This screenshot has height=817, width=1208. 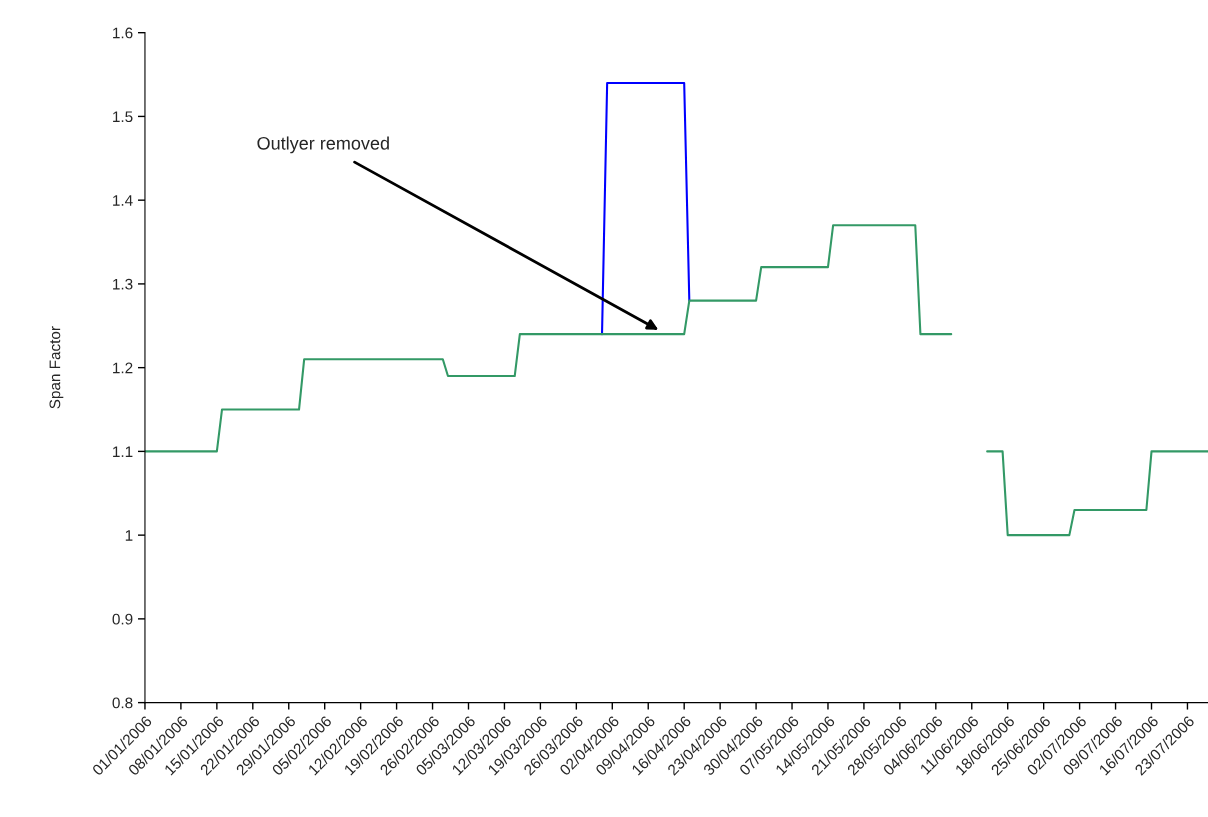 I want to click on y-tick-label: 1.2, so click(x=123, y=368).